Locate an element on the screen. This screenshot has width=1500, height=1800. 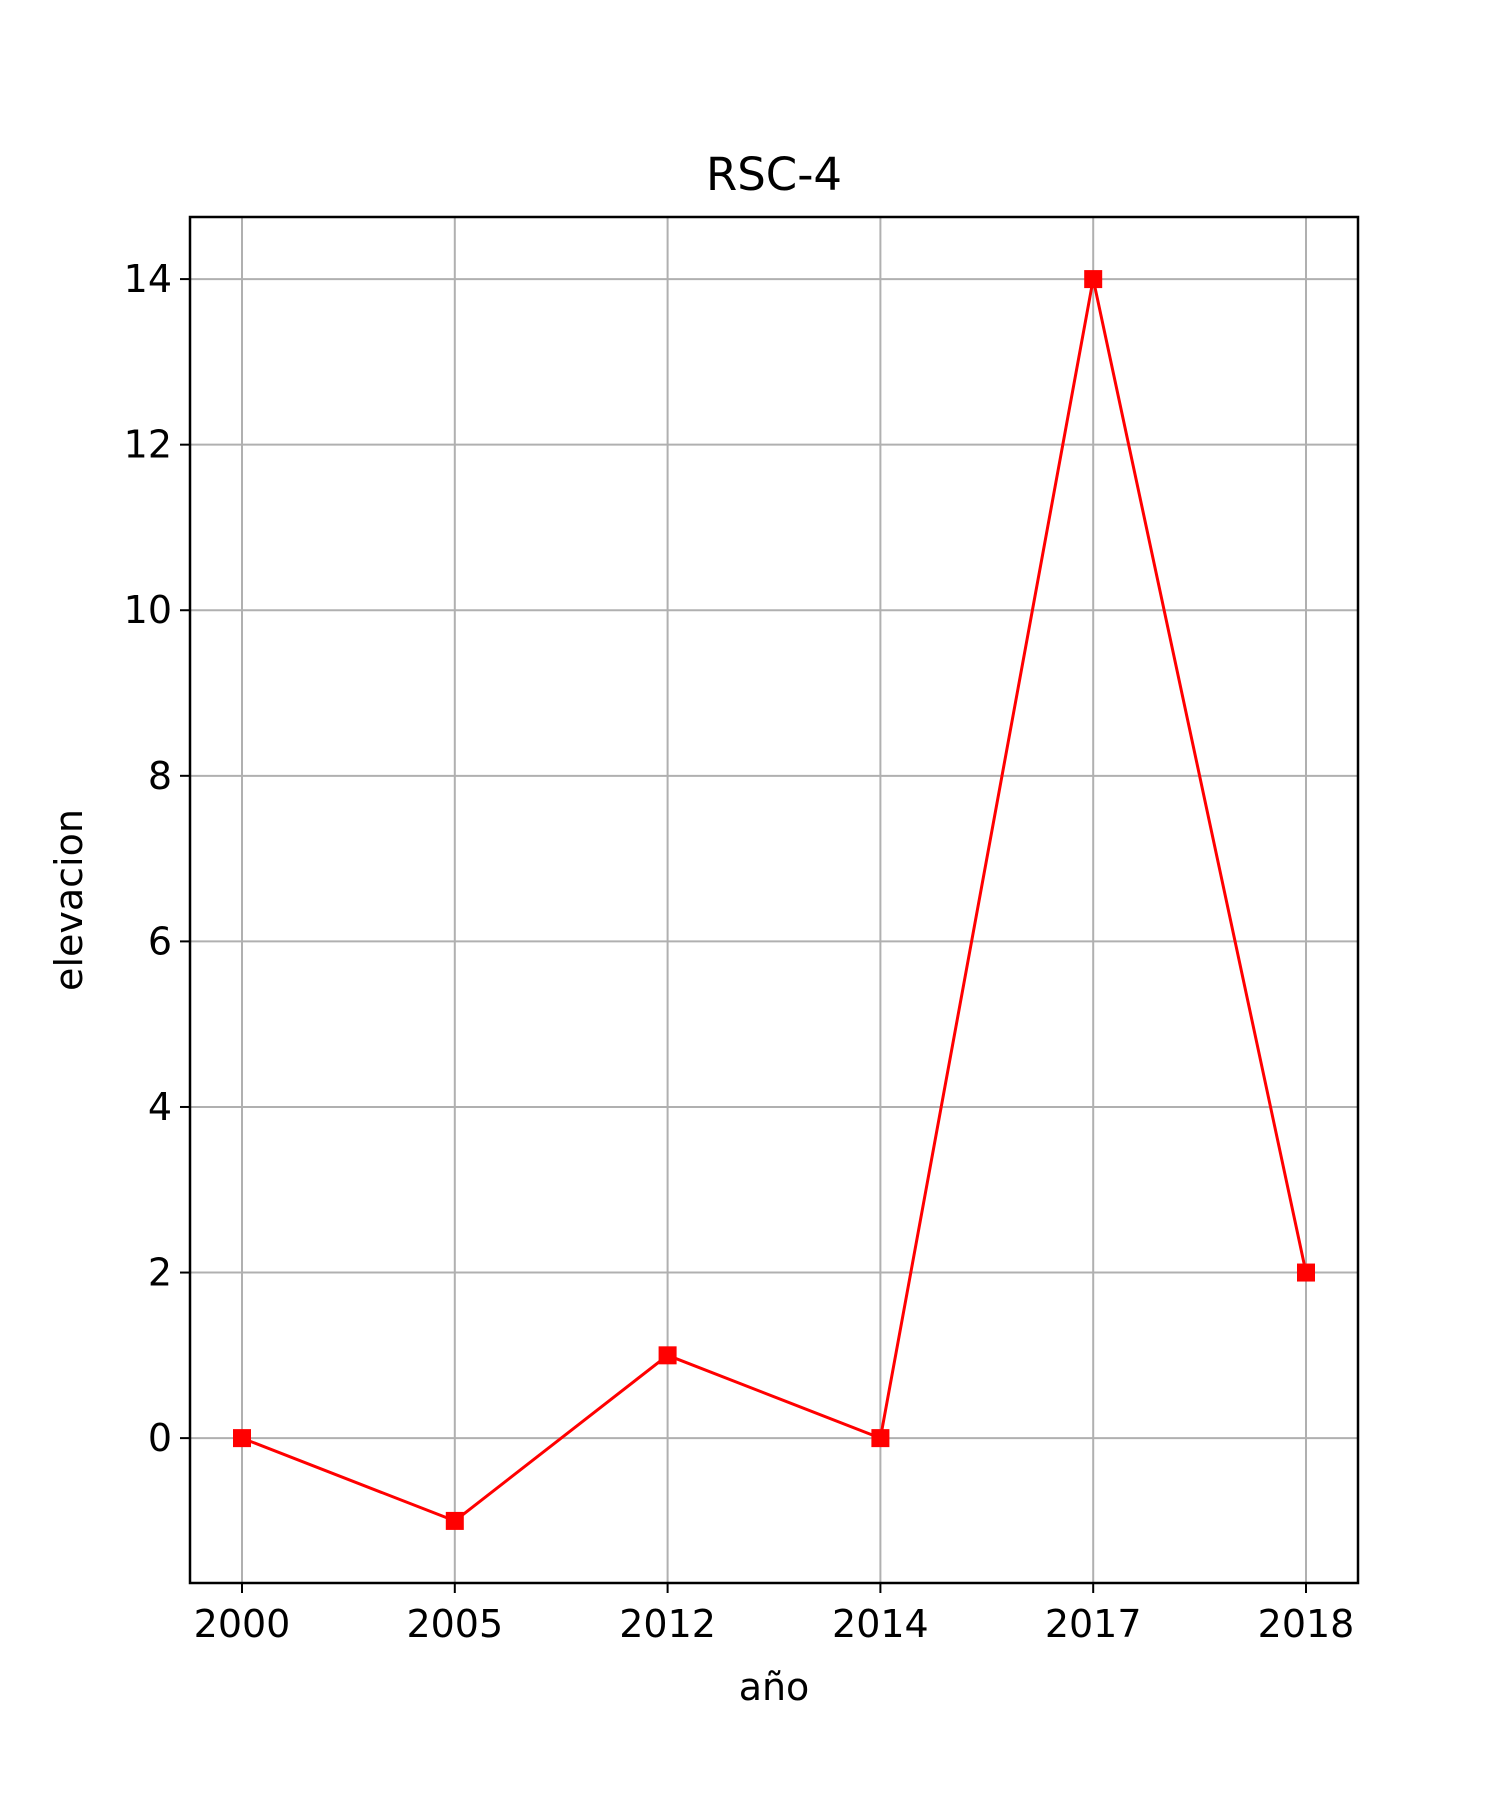
x-tick-label: 2014 is located at coordinates (880, 1624).